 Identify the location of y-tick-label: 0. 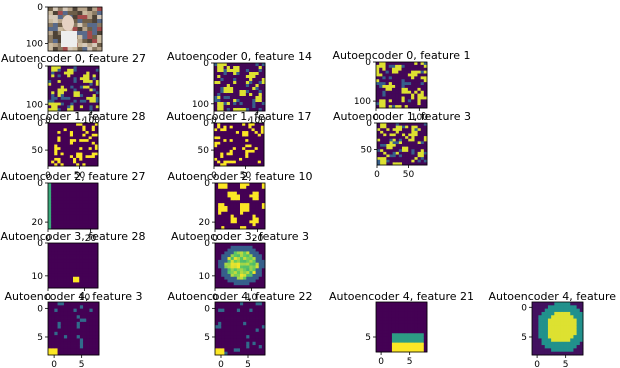
(206, 124).